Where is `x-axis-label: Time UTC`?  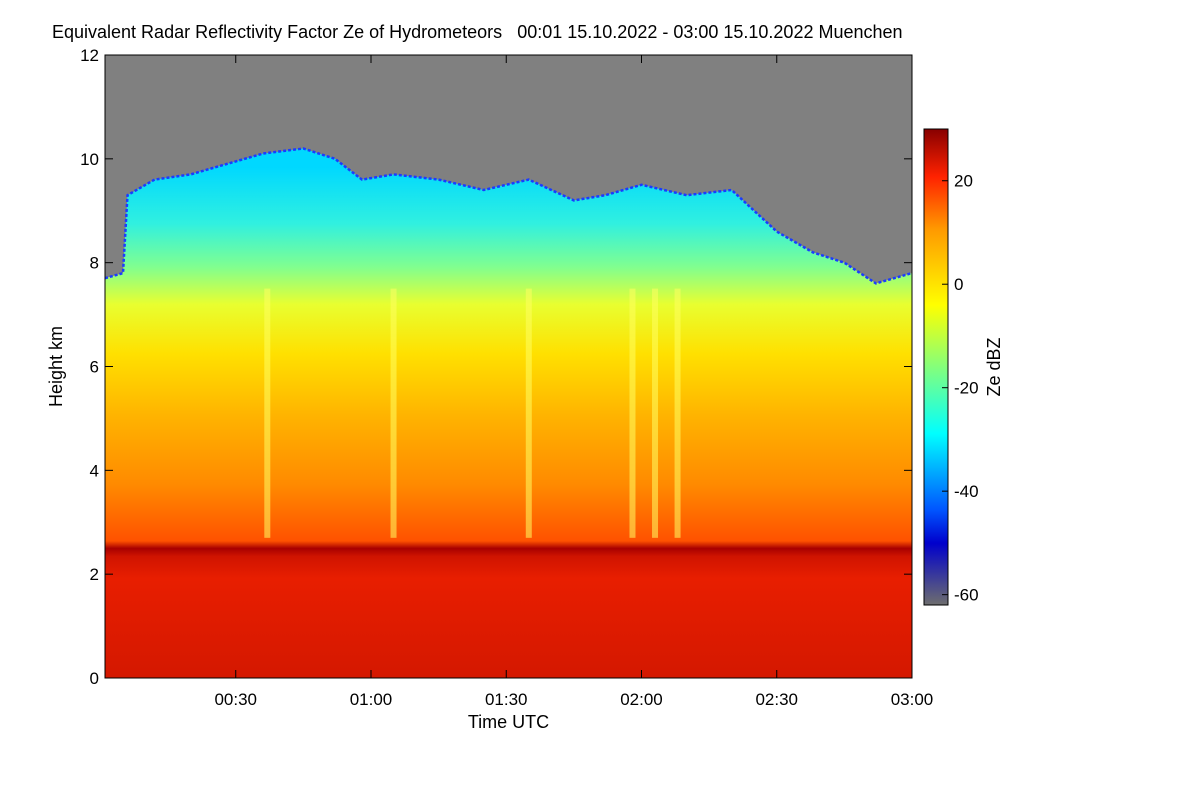
x-axis-label: Time UTC is located at coordinates (508, 722).